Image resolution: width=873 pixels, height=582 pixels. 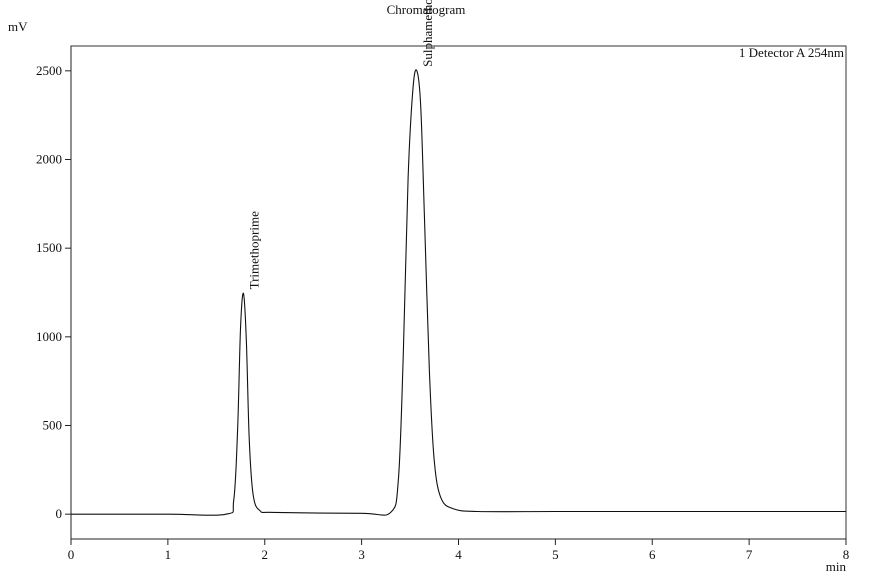 What do you see at coordinates (59, 513) in the screenshot?
I see `y-tick-label: 0` at bounding box center [59, 513].